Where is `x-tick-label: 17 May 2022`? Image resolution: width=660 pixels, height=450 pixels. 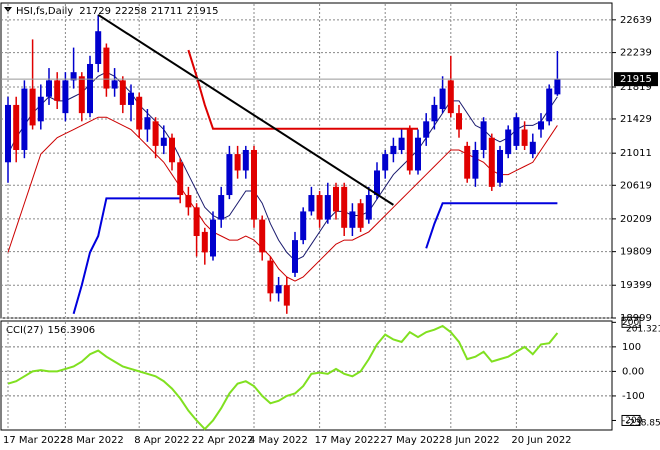 x-tick-label: 17 May 2022 is located at coordinates (347, 440).